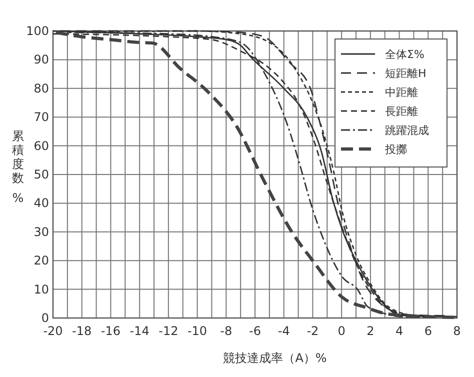  What do you see at coordinates (284, 331) in the screenshot?
I see `x-tick-label: -4` at bounding box center [284, 331].